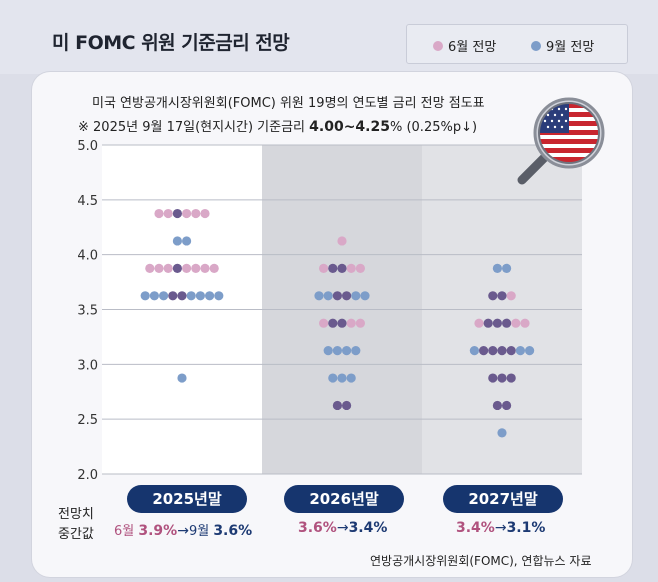  I want to click on y-tick-label: 4.5, so click(87, 201).